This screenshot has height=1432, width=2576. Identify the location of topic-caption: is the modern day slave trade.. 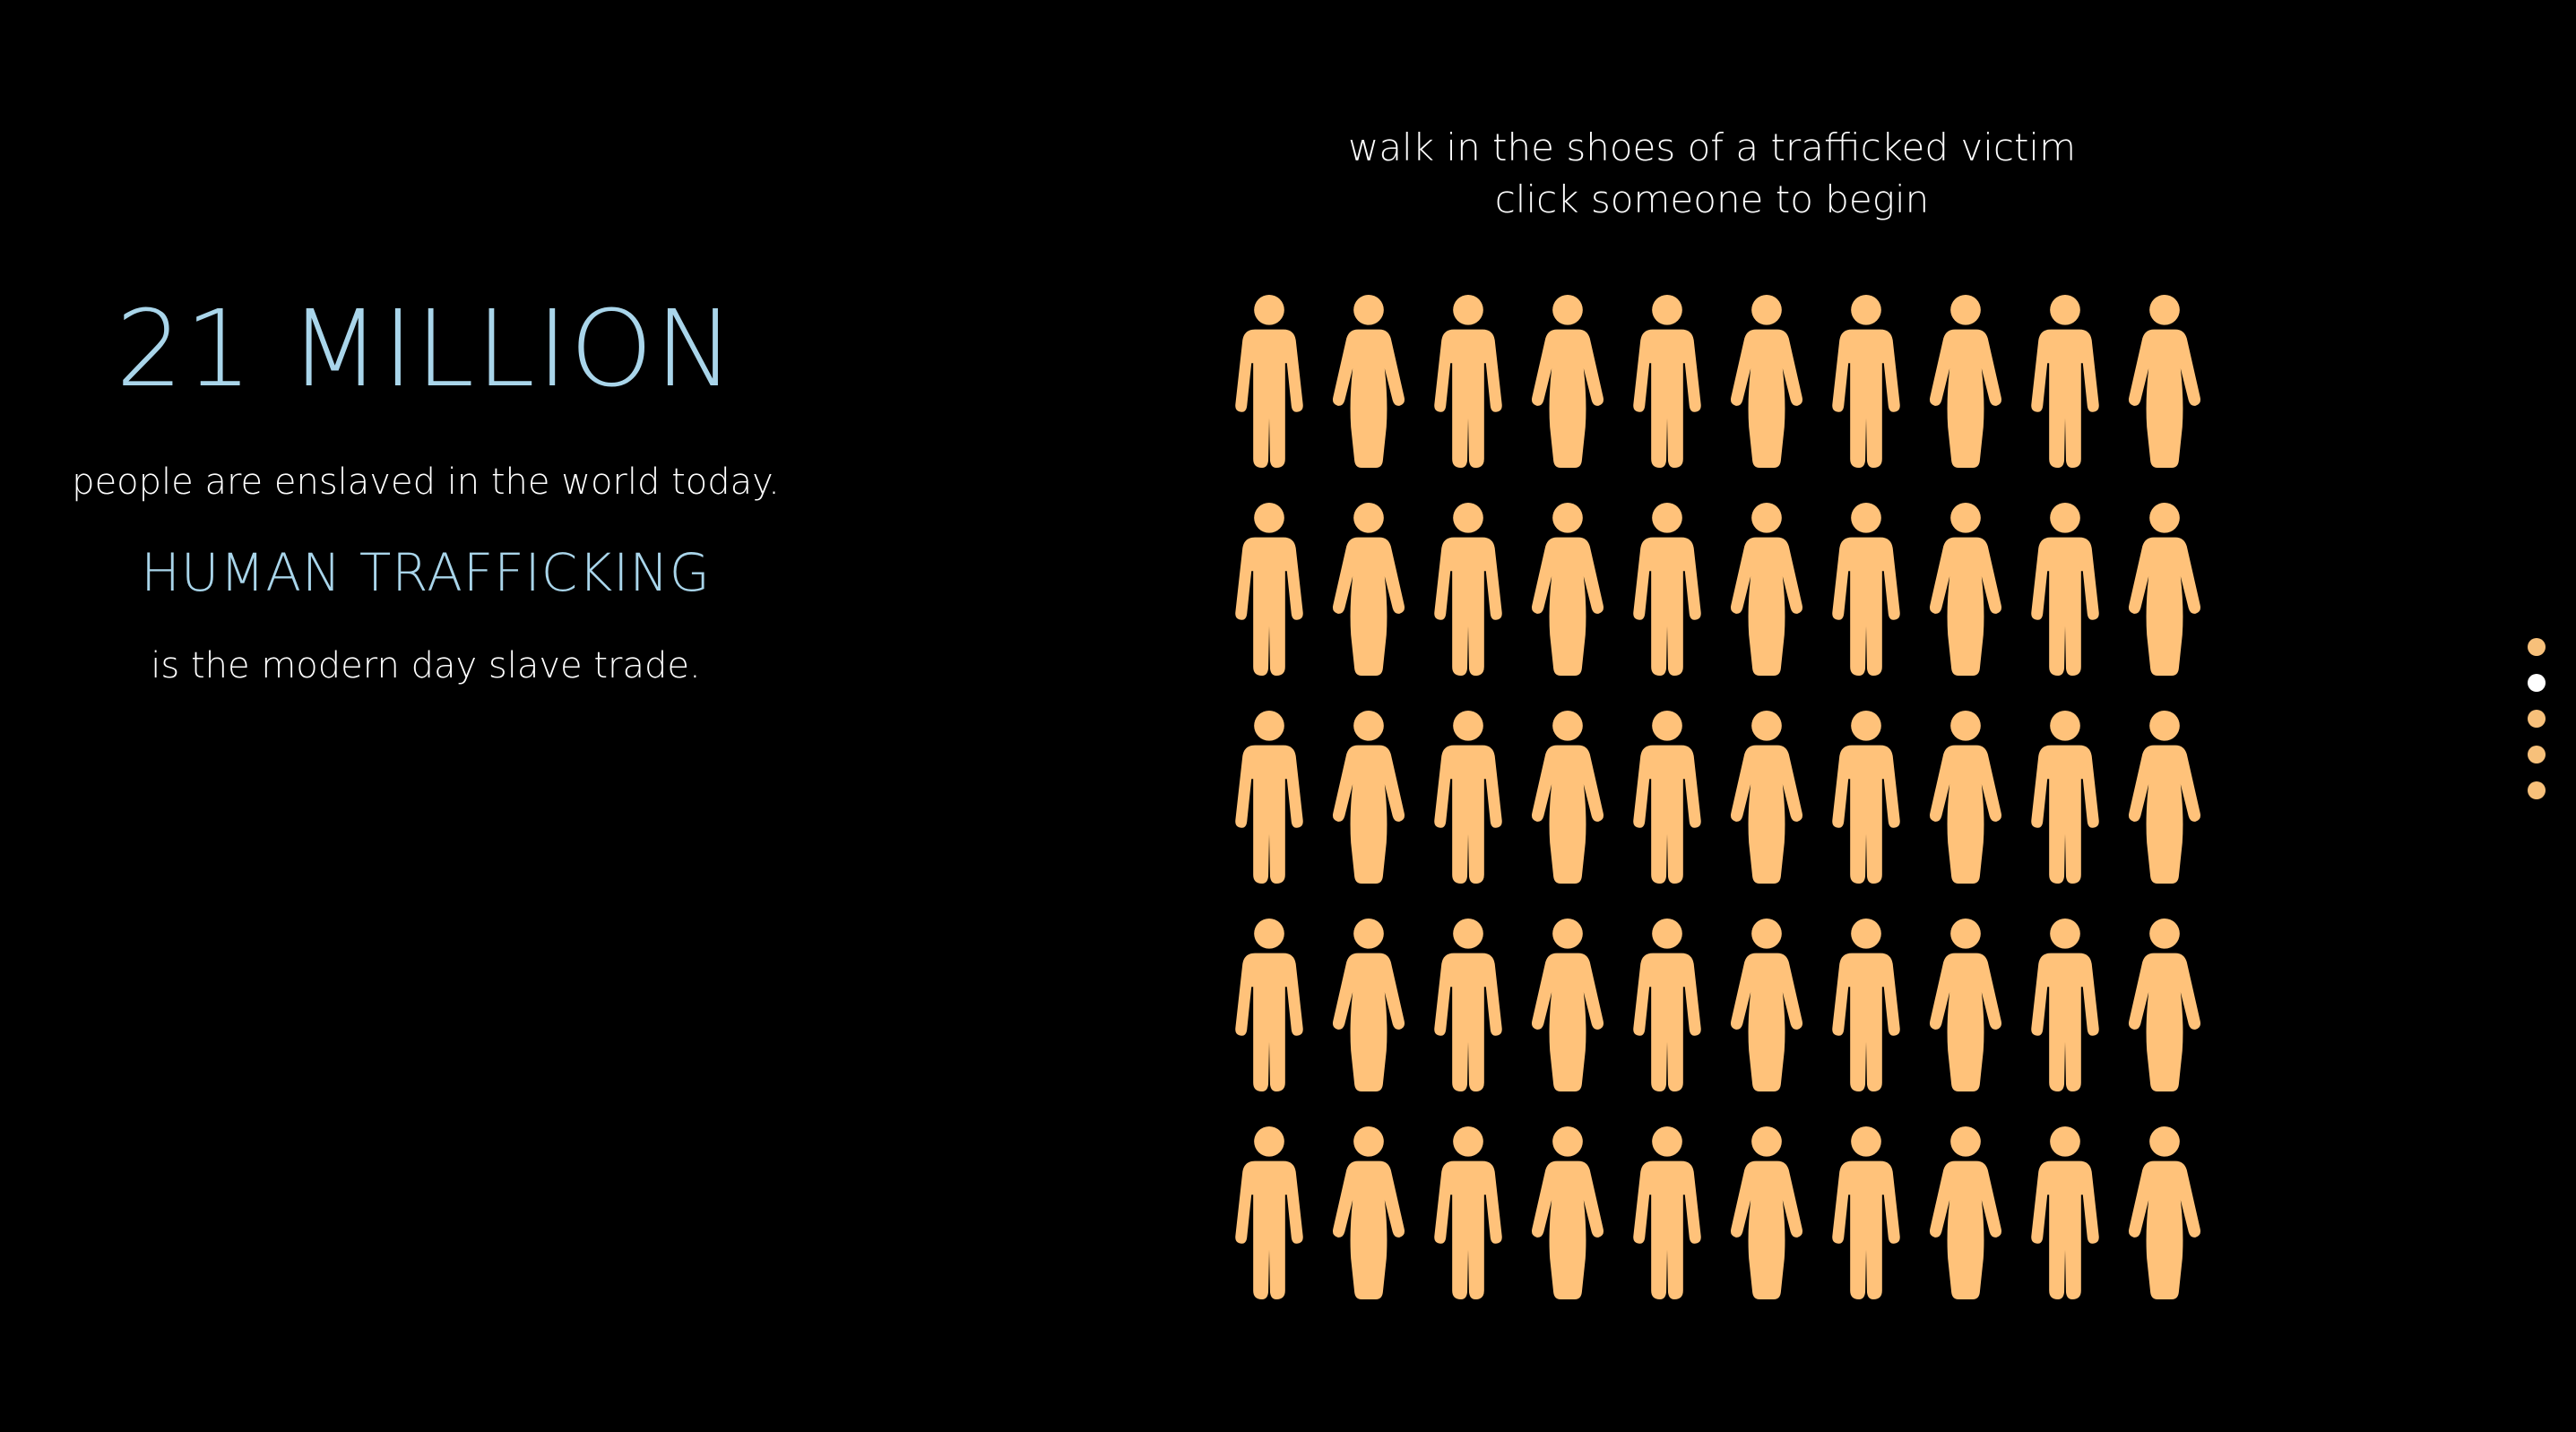
(426, 665).